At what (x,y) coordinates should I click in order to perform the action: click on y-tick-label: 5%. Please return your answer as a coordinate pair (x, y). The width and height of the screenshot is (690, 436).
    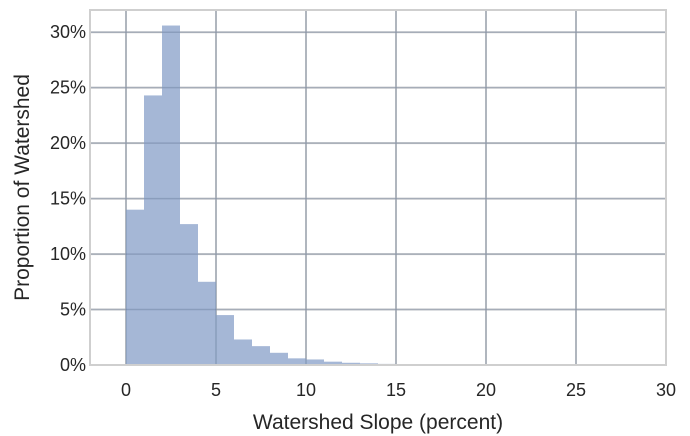
    Looking at the image, I should click on (73, 310).